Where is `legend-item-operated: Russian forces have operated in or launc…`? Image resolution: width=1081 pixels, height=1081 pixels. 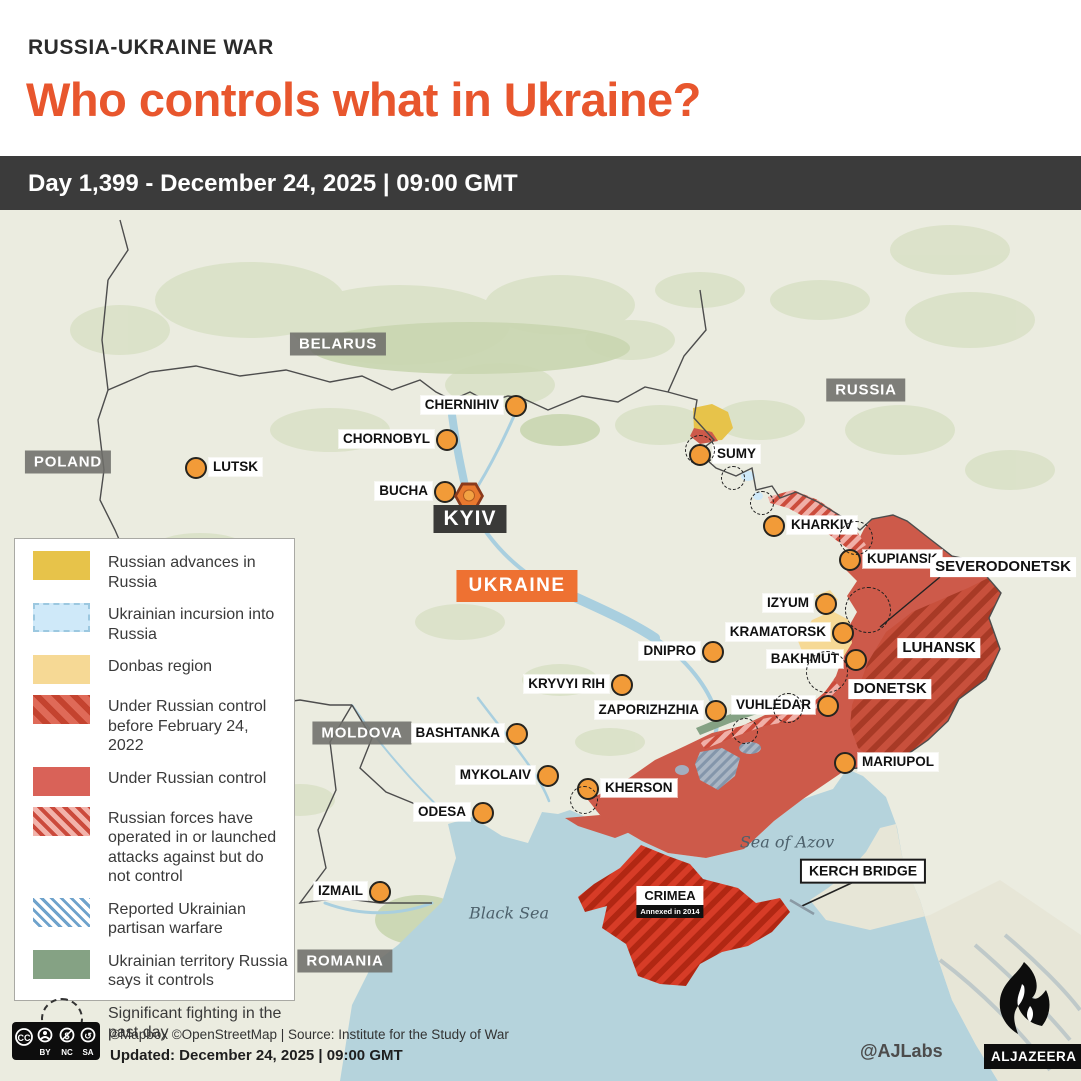 legend-item-operated: Russian forces have operated in or launc… is located at coordinates (163, 846).